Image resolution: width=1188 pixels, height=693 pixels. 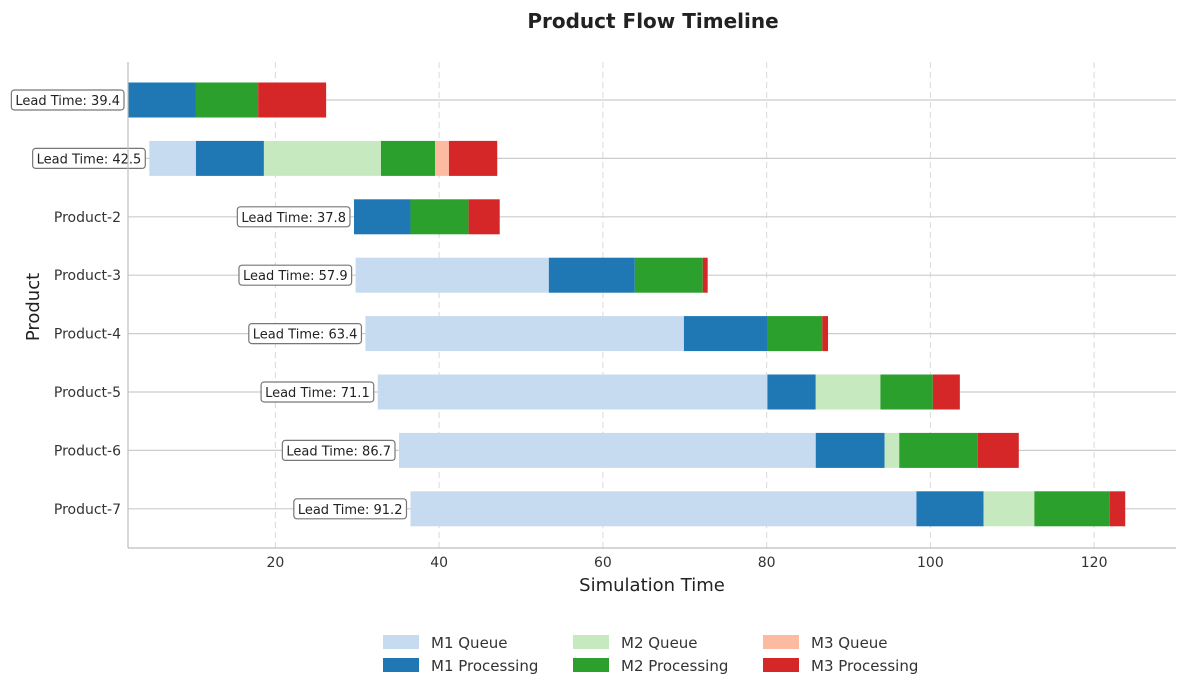 I want to click on lead-time-annotation: Lead Time: 86.7, so click(x=338, y=450).